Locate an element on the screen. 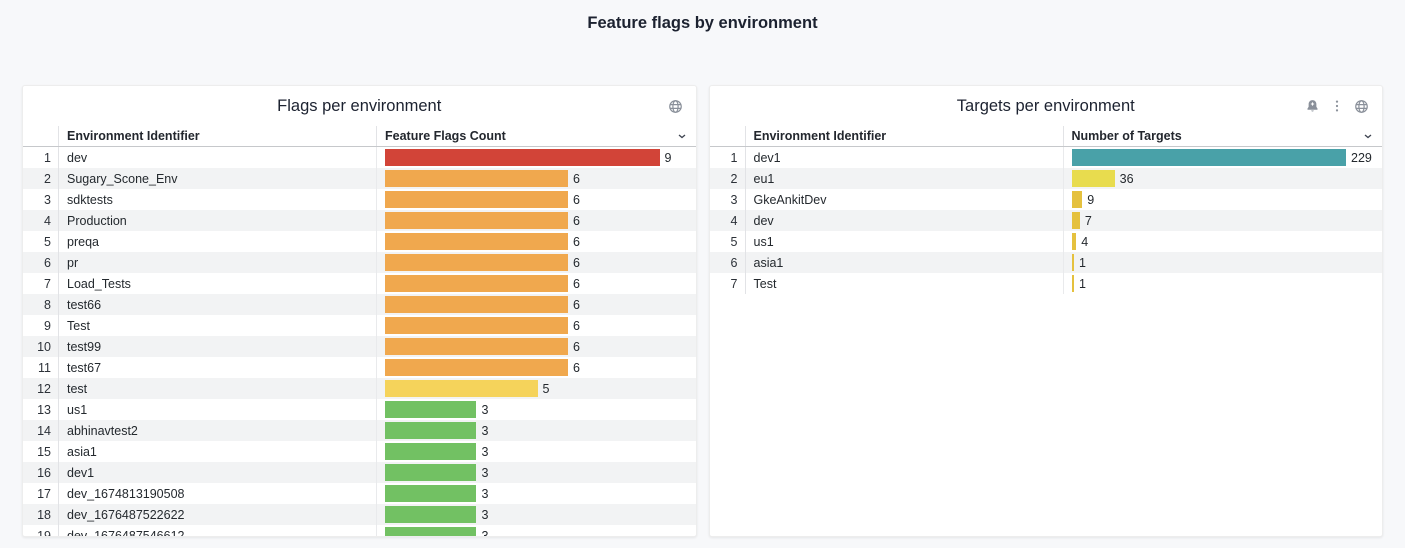  value-label: 9 is located at coordinates (668, 157).